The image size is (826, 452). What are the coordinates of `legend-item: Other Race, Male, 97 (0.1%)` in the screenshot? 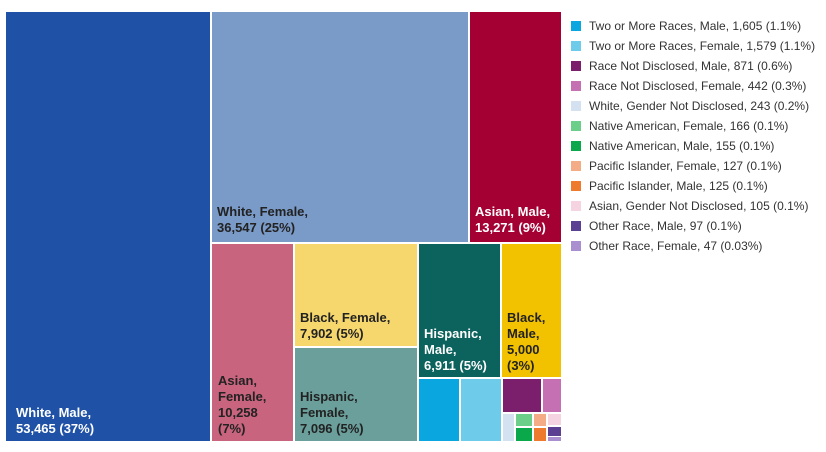 It's located at (698, 226).